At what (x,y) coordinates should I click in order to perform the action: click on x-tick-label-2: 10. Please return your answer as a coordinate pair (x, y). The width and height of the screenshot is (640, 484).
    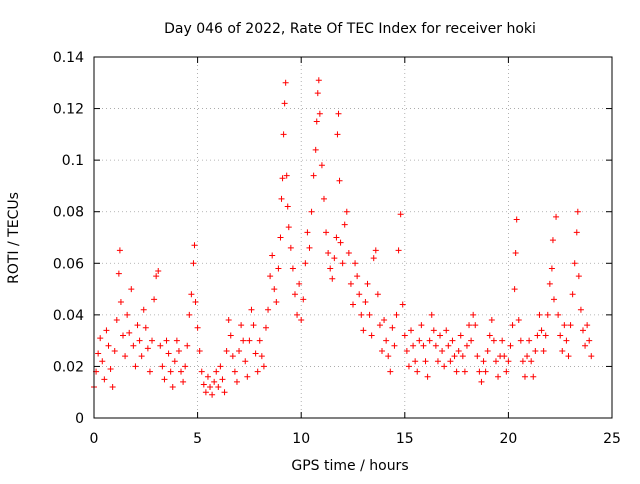
    Looking at the image, I should click on (301, 439).